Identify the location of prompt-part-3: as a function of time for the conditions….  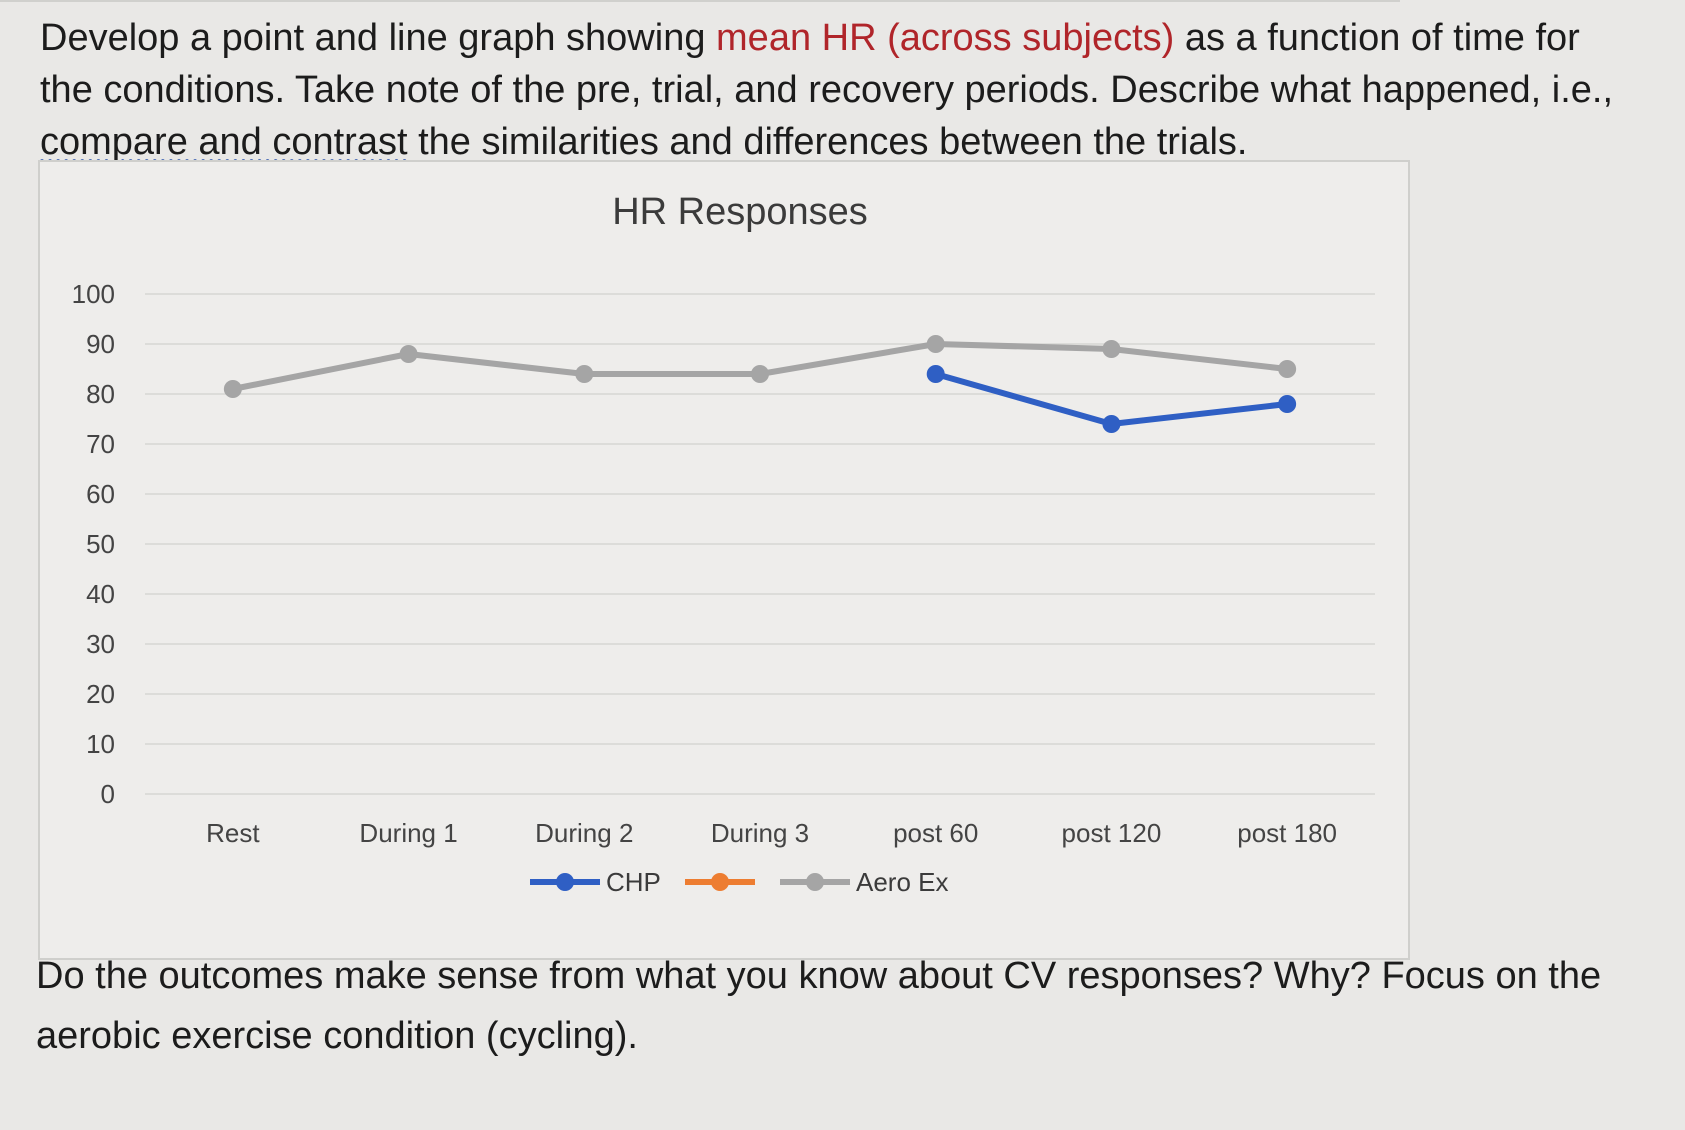
(827, 64).